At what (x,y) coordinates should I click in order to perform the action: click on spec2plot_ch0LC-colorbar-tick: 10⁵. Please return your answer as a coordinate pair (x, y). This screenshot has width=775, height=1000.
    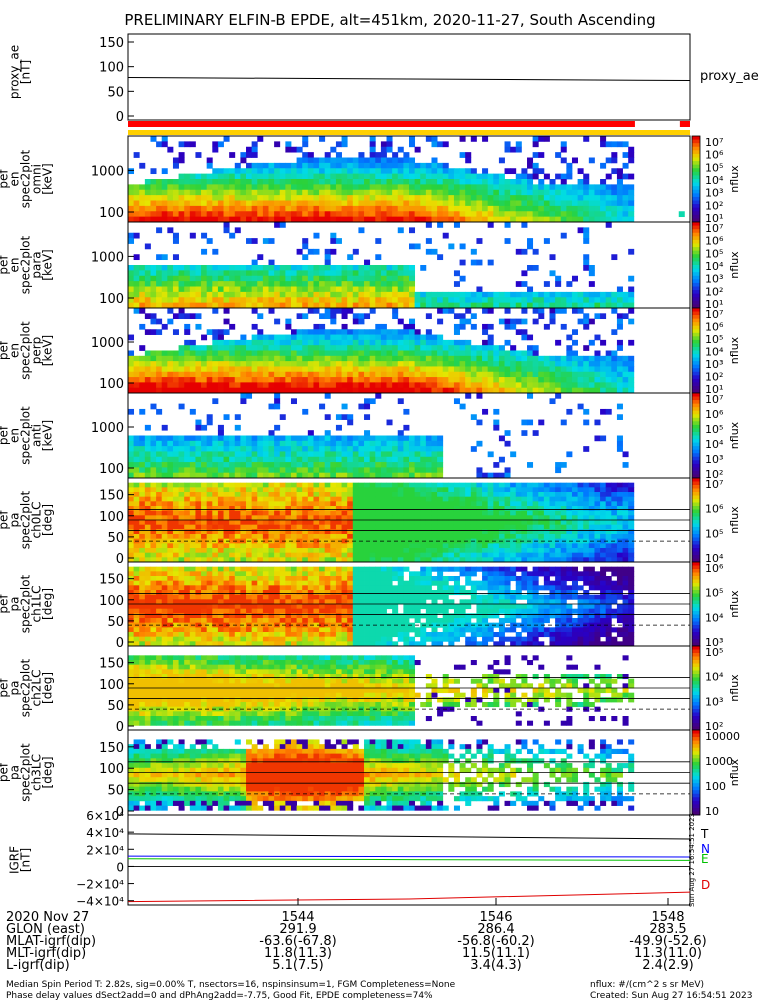
    Looking at the image, I should click on (714, 533).